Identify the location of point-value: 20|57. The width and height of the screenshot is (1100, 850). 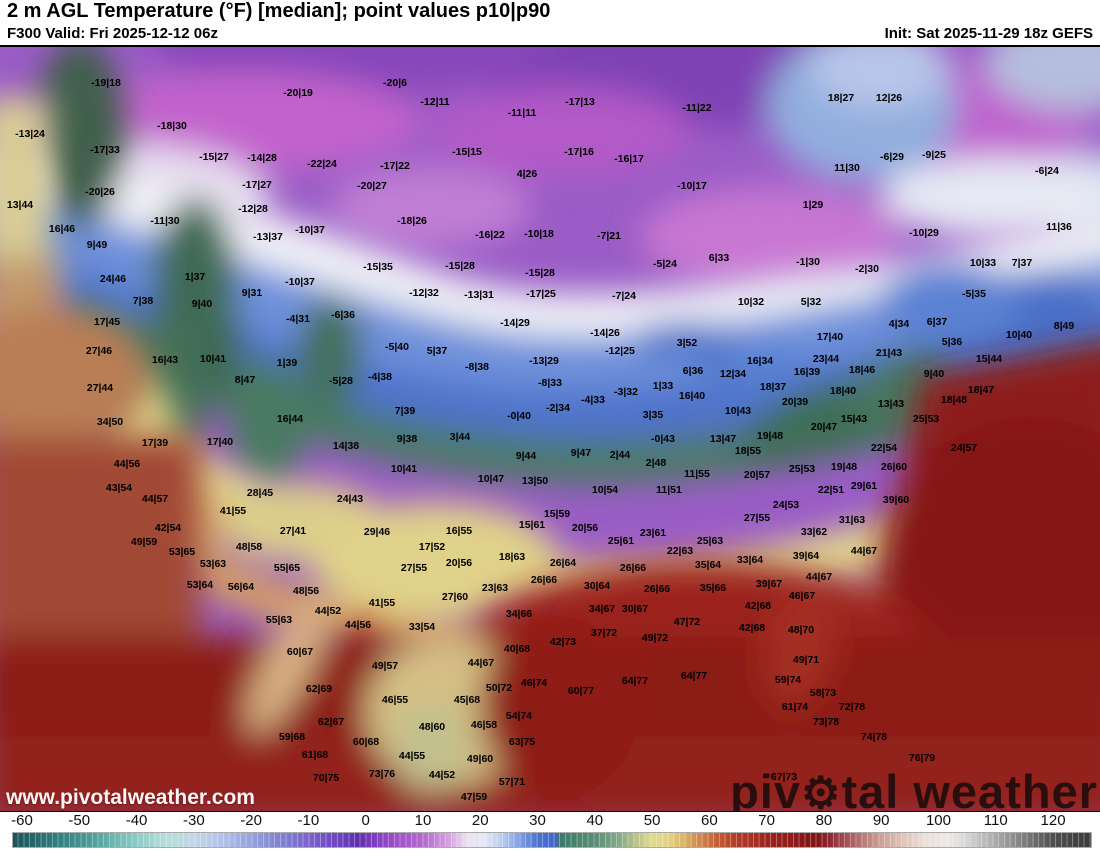
(757, 475).